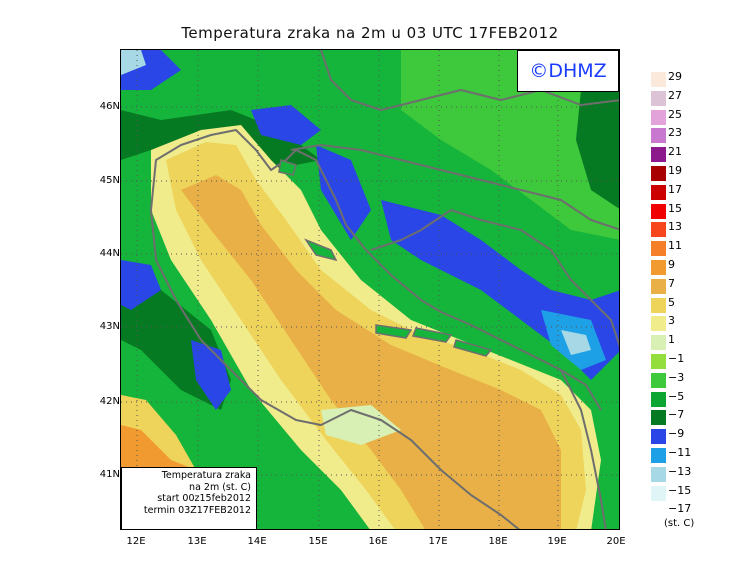 Image resolution: width=740 pixels, height=582 pixels. I want to click on legend-label: 23, so click(675, 133).